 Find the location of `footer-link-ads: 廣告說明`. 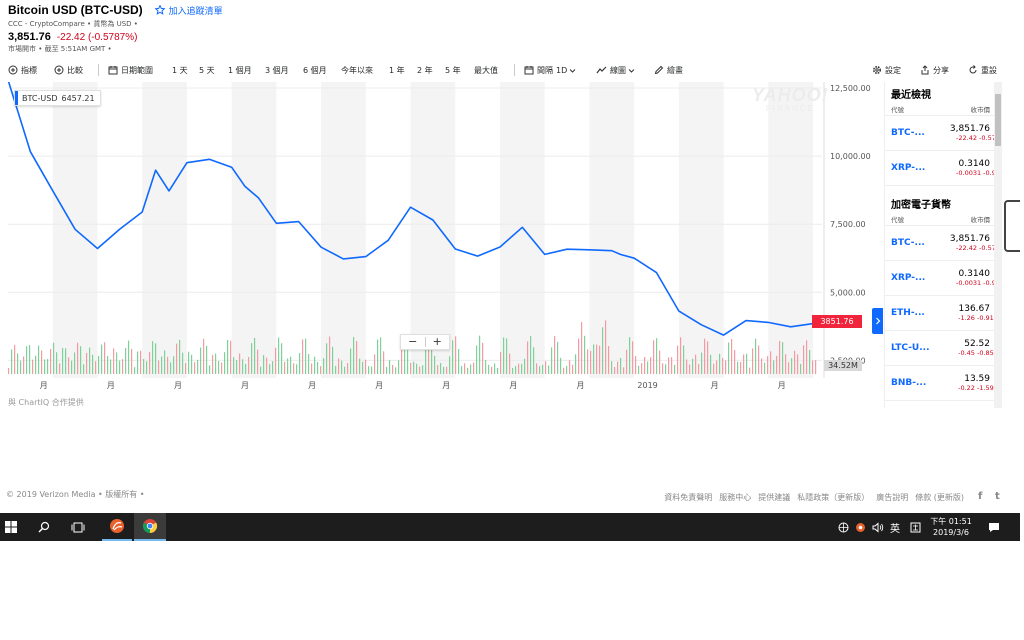

footer-link-ads: 廣告說明 is located at coordinates (892, 497).